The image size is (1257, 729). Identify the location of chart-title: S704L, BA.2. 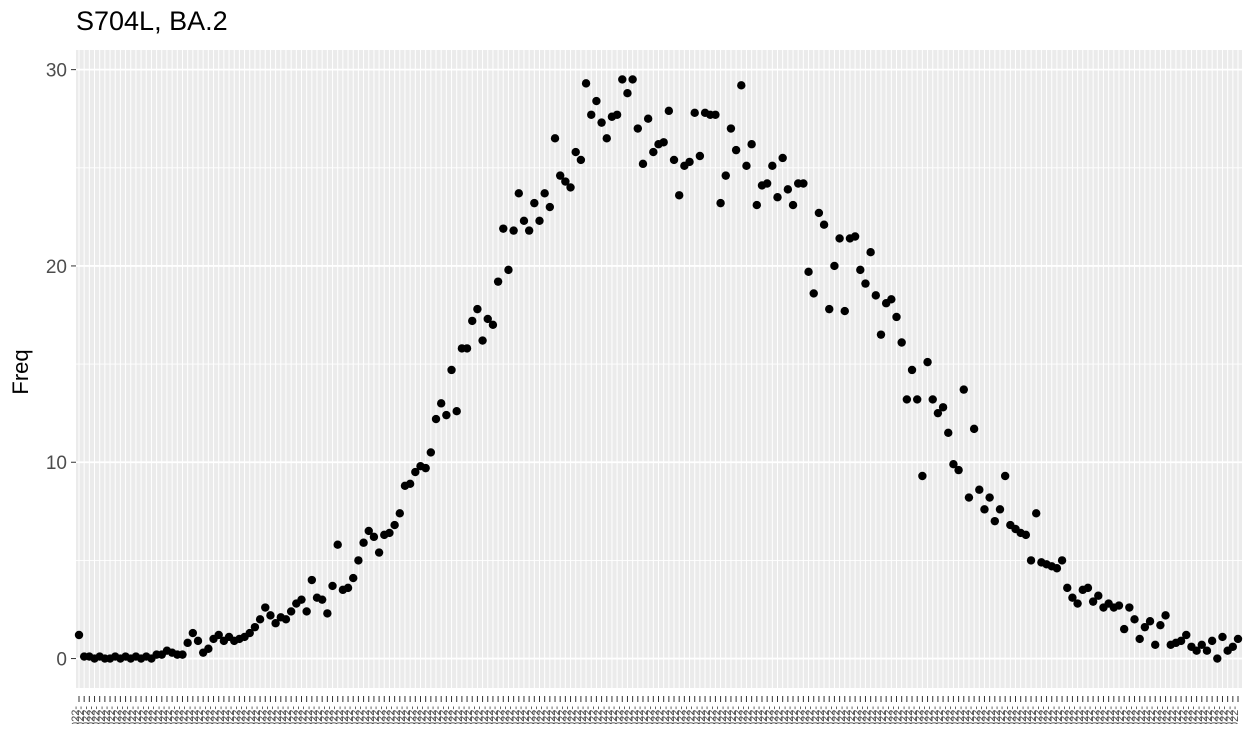
(152, 21).